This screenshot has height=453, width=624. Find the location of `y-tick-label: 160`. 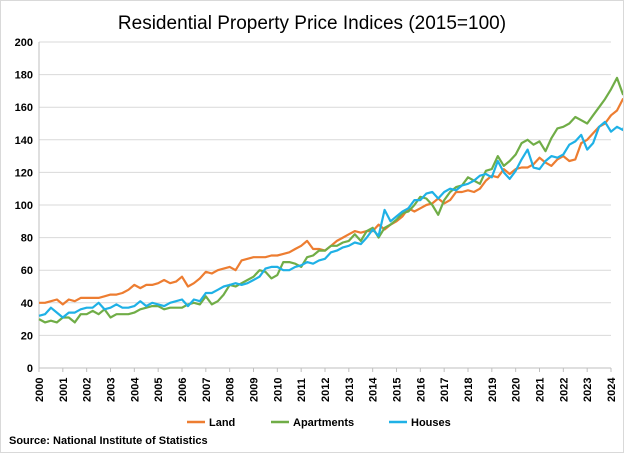

y-tick-label: 160 is located at coordinates (24, 108).